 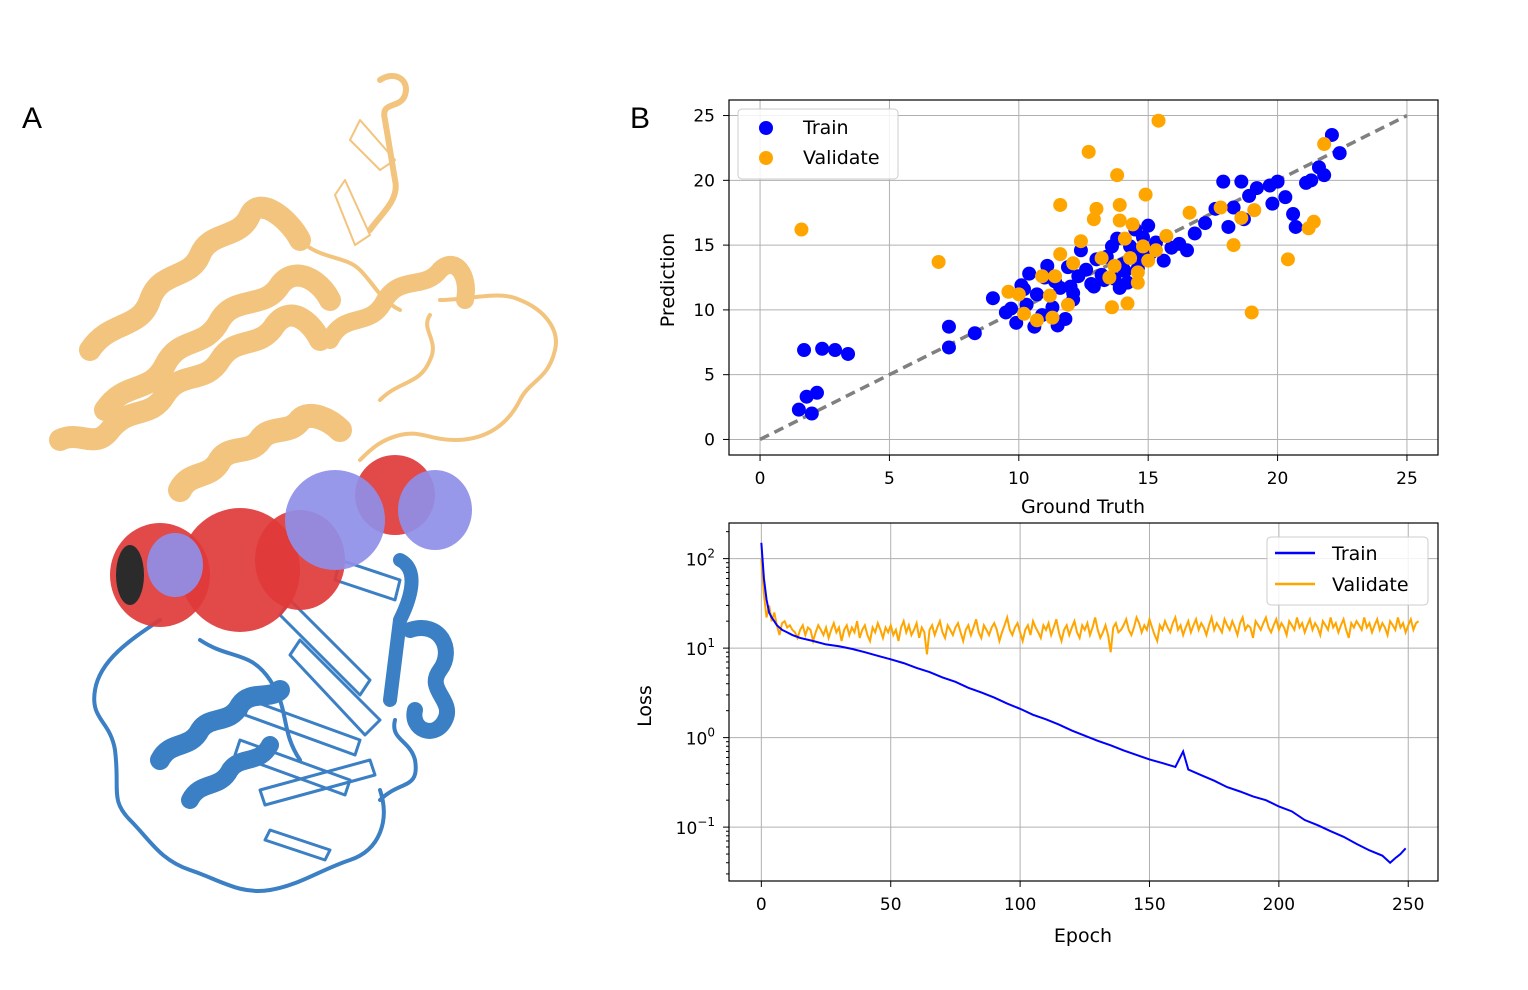 What do you see at coordinates (704, 117) in the screenshot?
I see `tick-label-y: 25` at bounding box center [704, 117].